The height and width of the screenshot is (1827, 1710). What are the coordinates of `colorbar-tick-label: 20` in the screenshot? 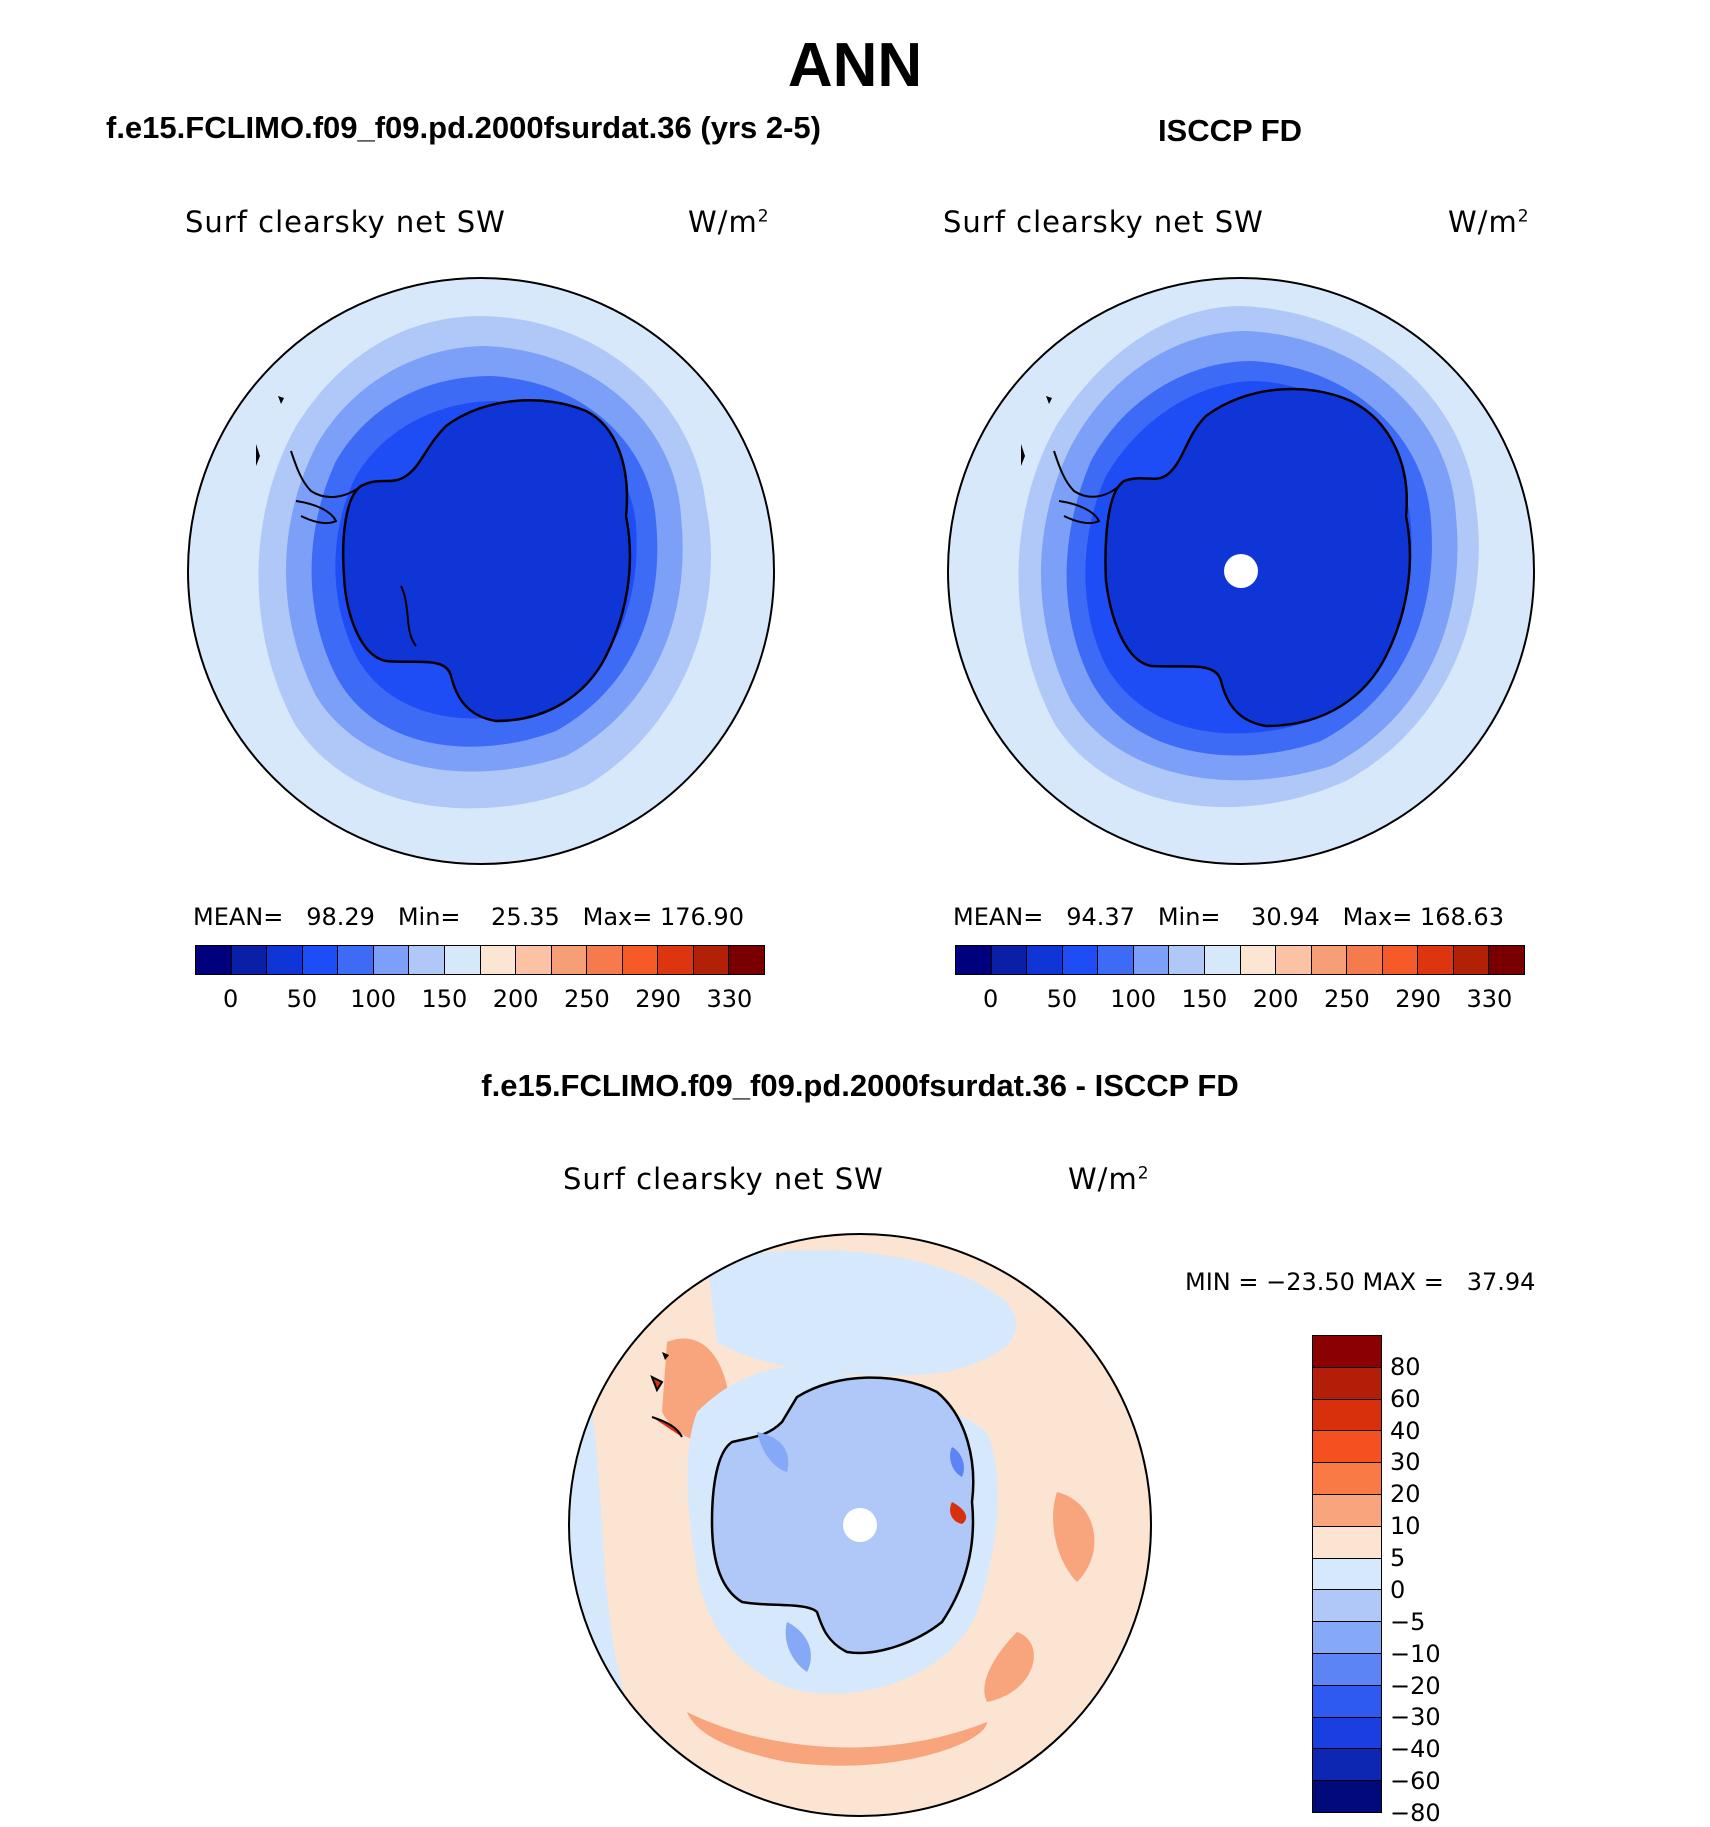 It's located at (1405, 1494).